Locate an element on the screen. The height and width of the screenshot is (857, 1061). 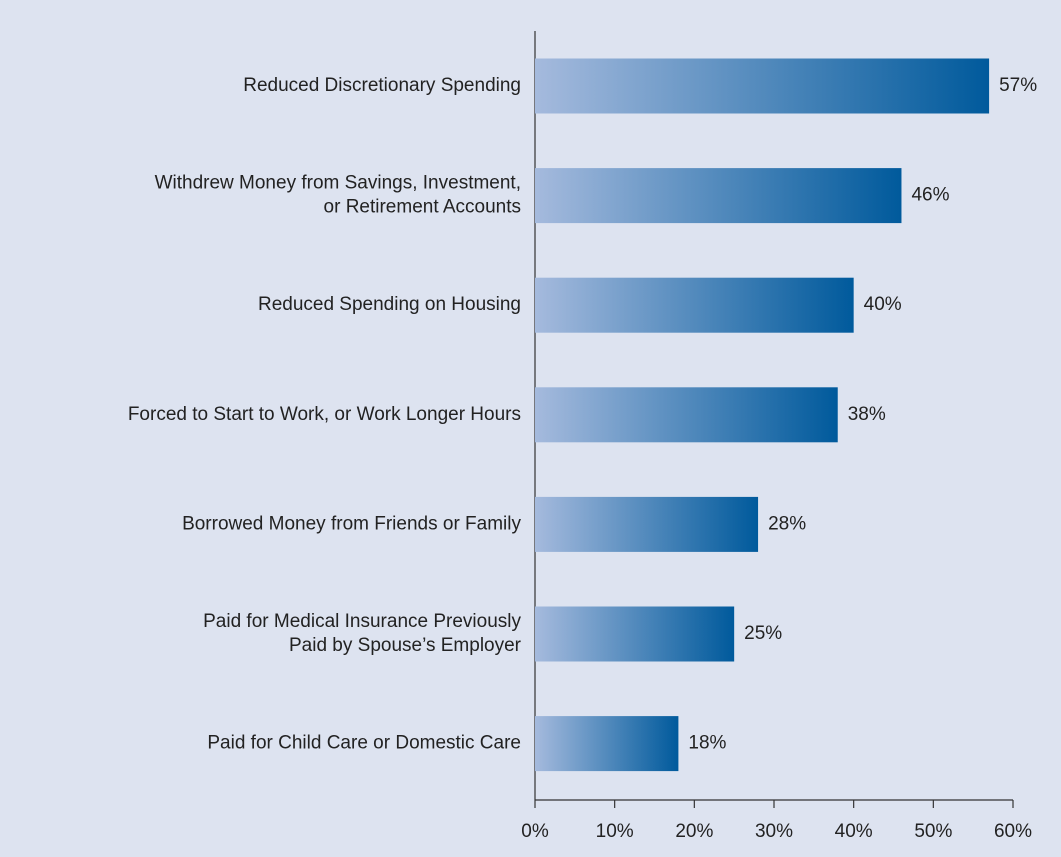
x-tick-label: 0% is located at coordinates (535, 831).